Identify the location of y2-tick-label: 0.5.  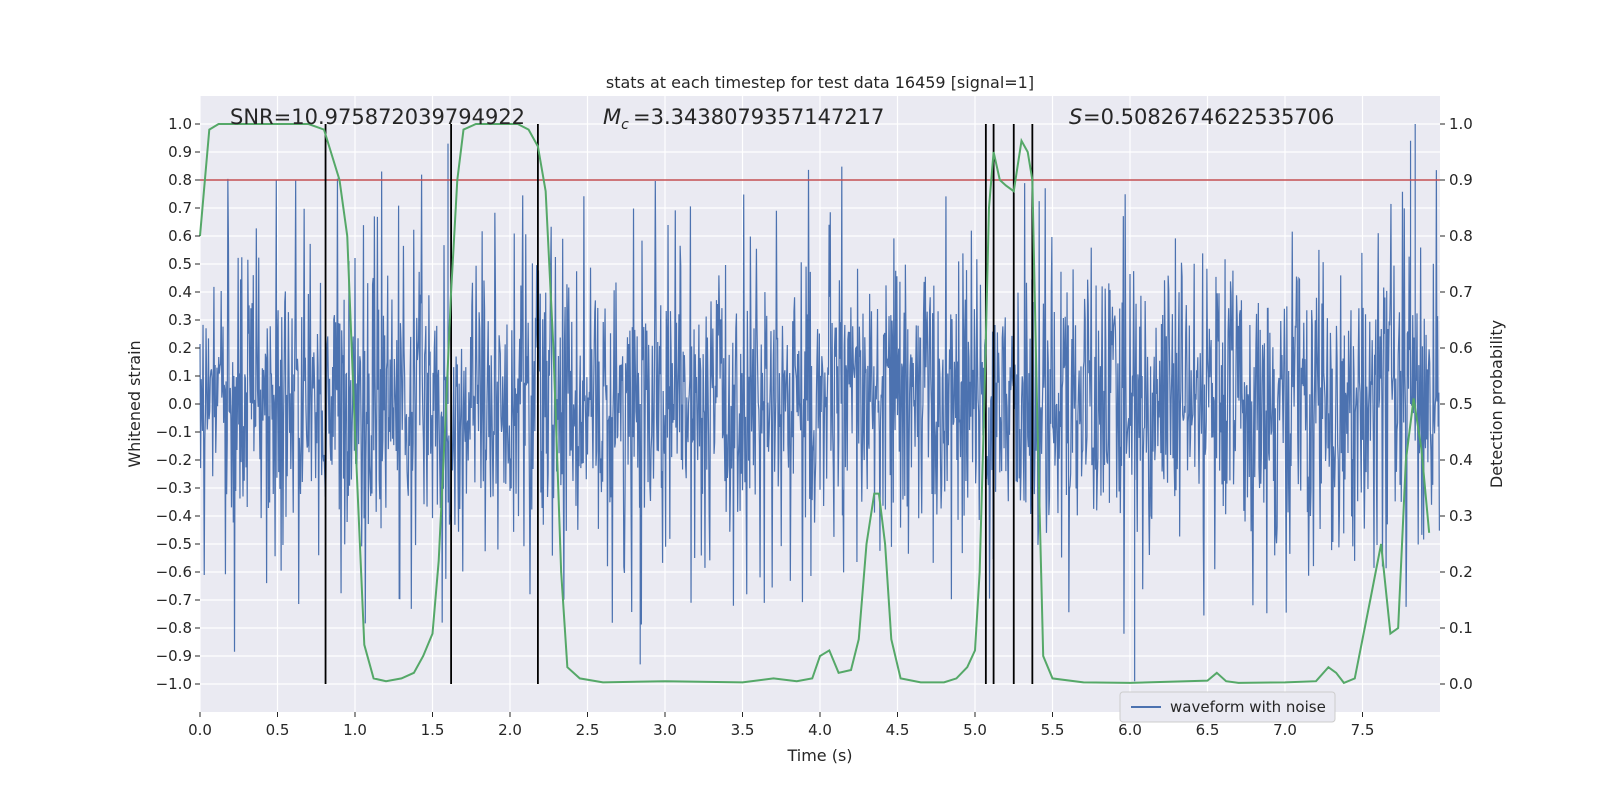
(1461, 404).